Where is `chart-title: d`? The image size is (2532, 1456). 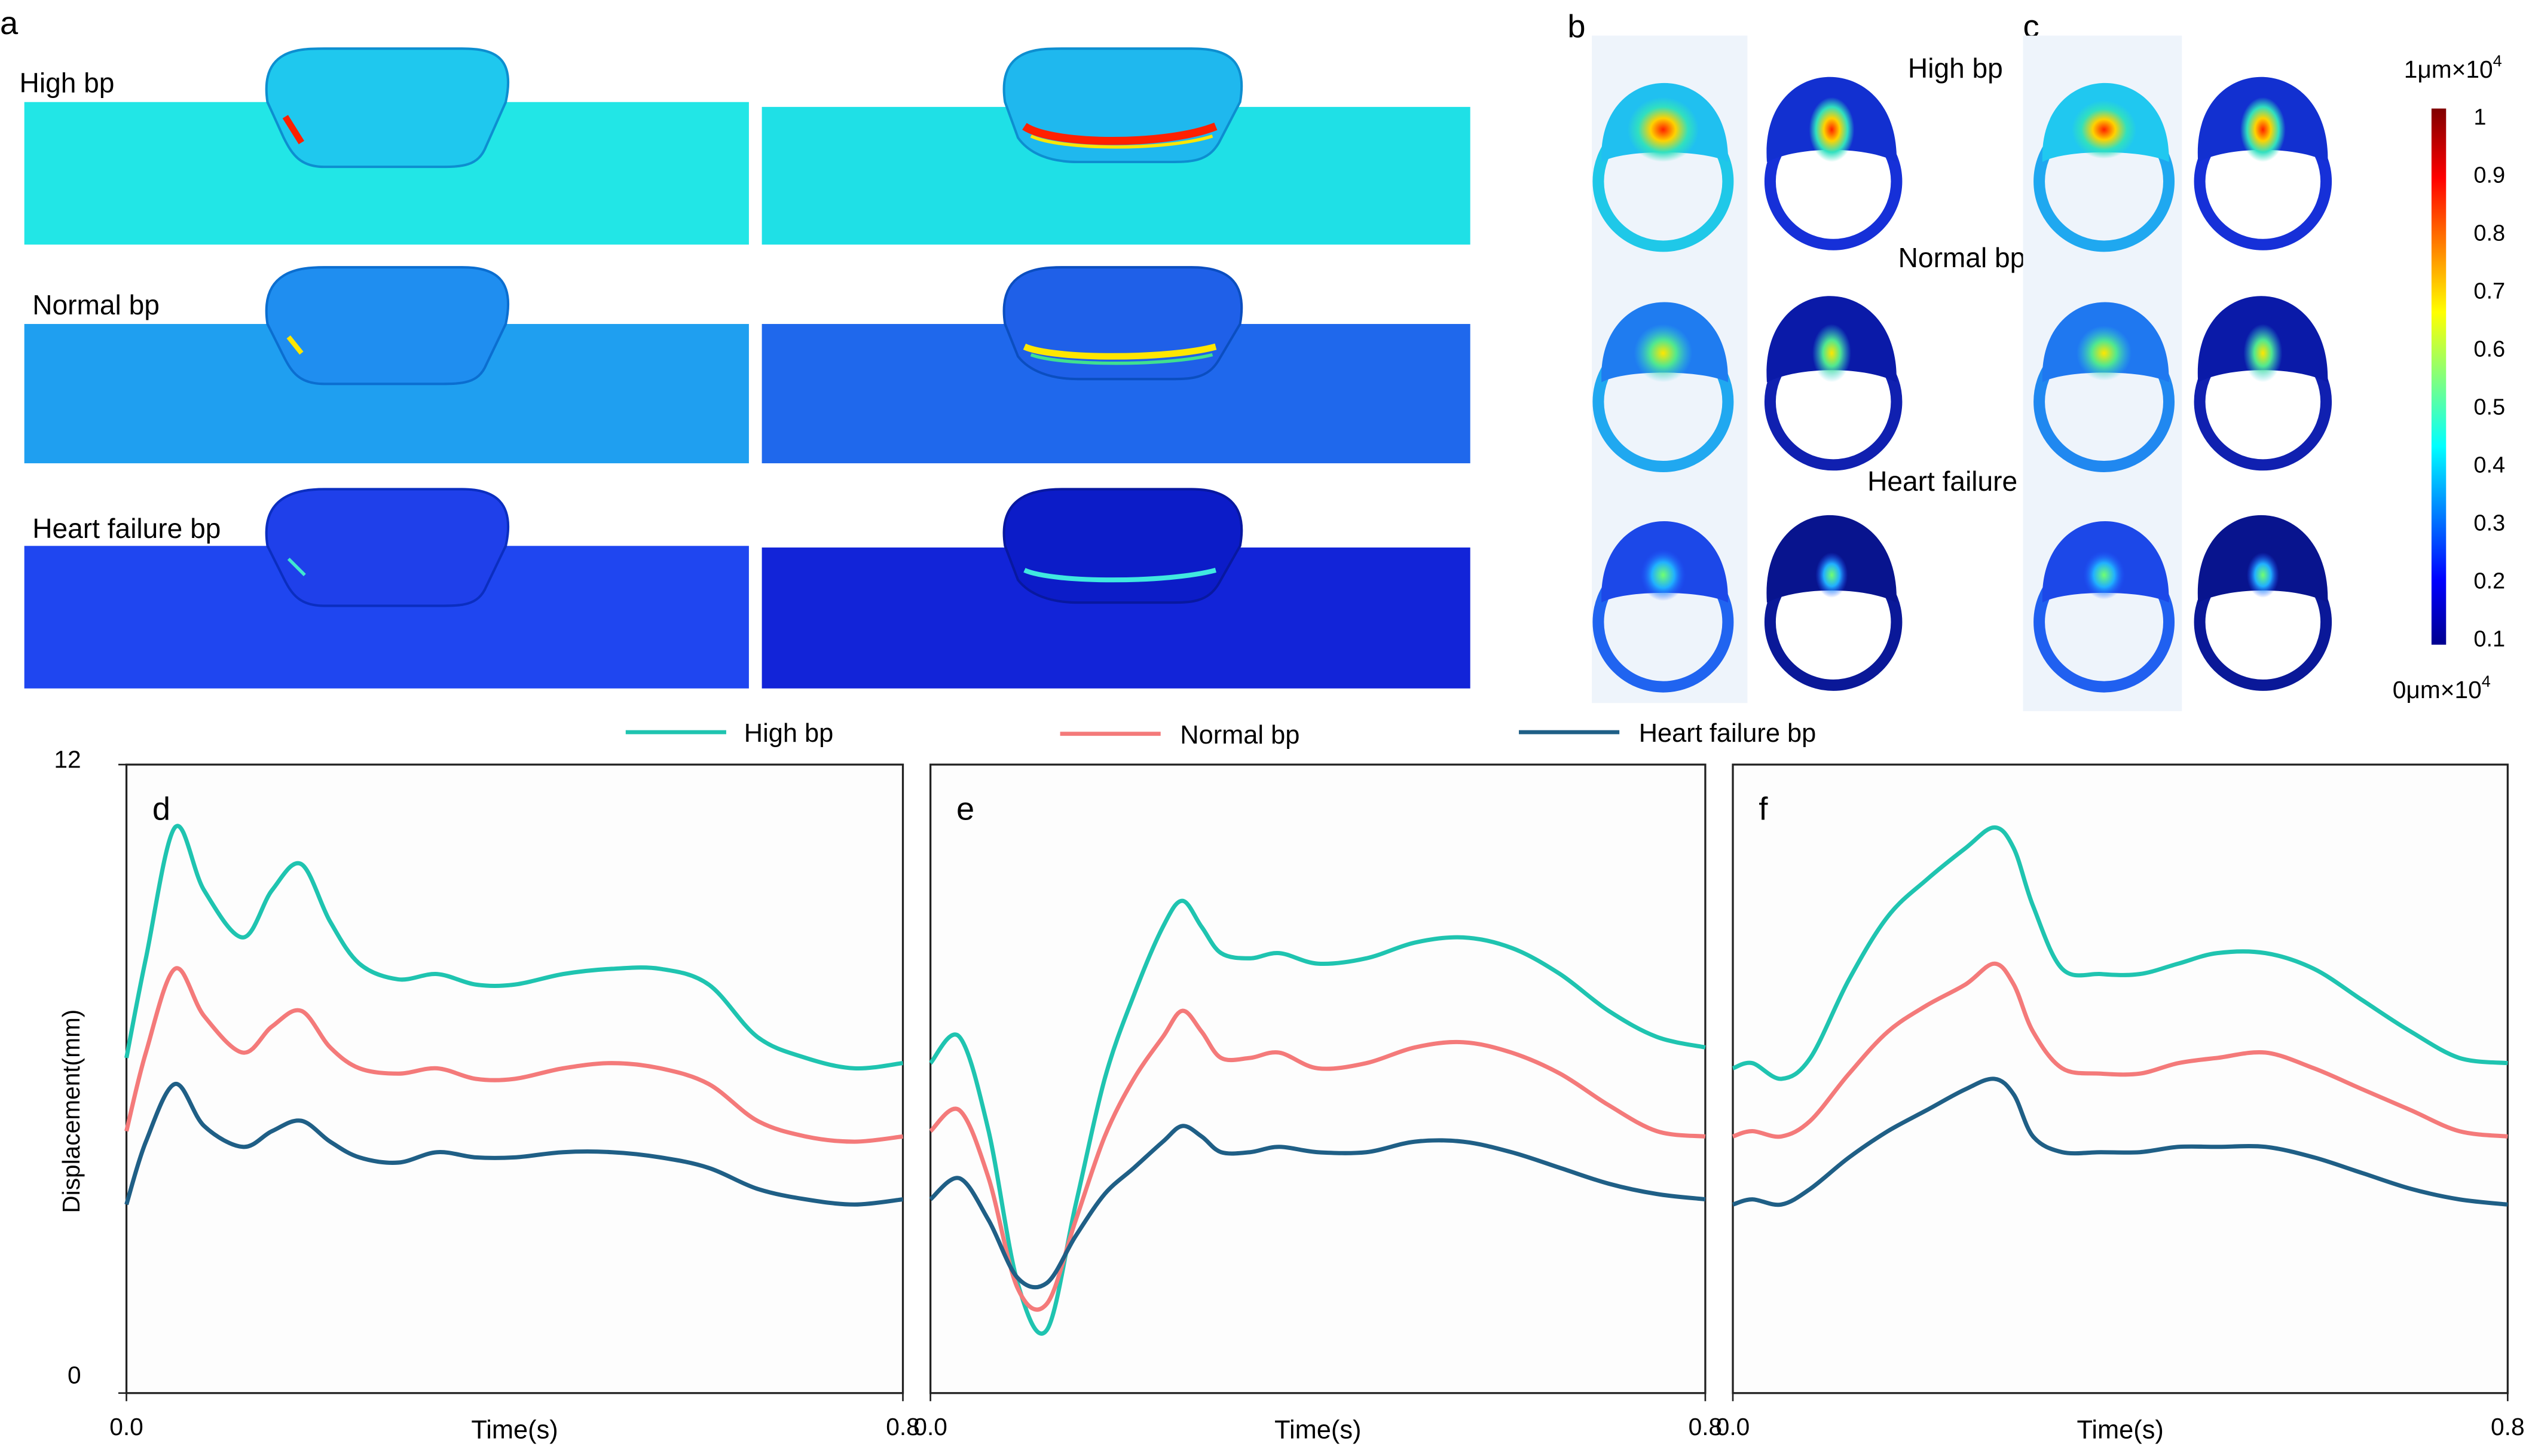 chart-title: d is located at coordinates (161, 809).